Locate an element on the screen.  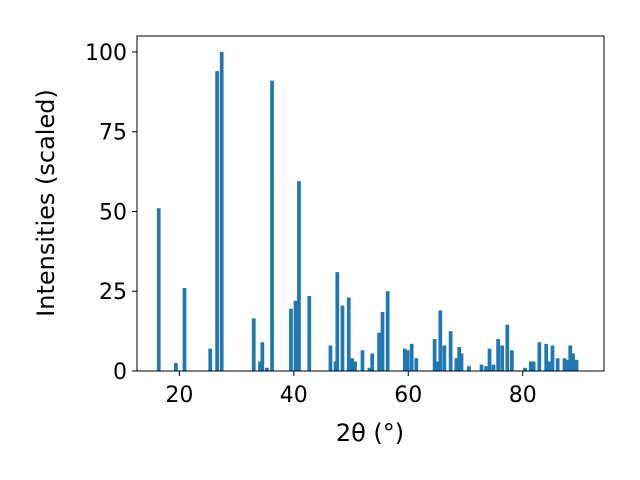
x-tick-label: 20 is located at coordinates (179, 395).